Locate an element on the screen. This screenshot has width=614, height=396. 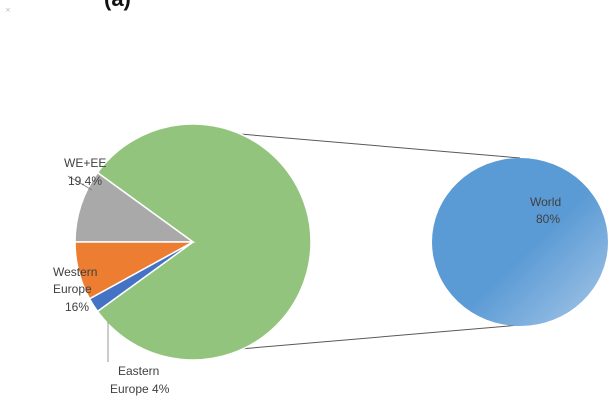
label-western-line1: Western is located at coordinates (75, 272).